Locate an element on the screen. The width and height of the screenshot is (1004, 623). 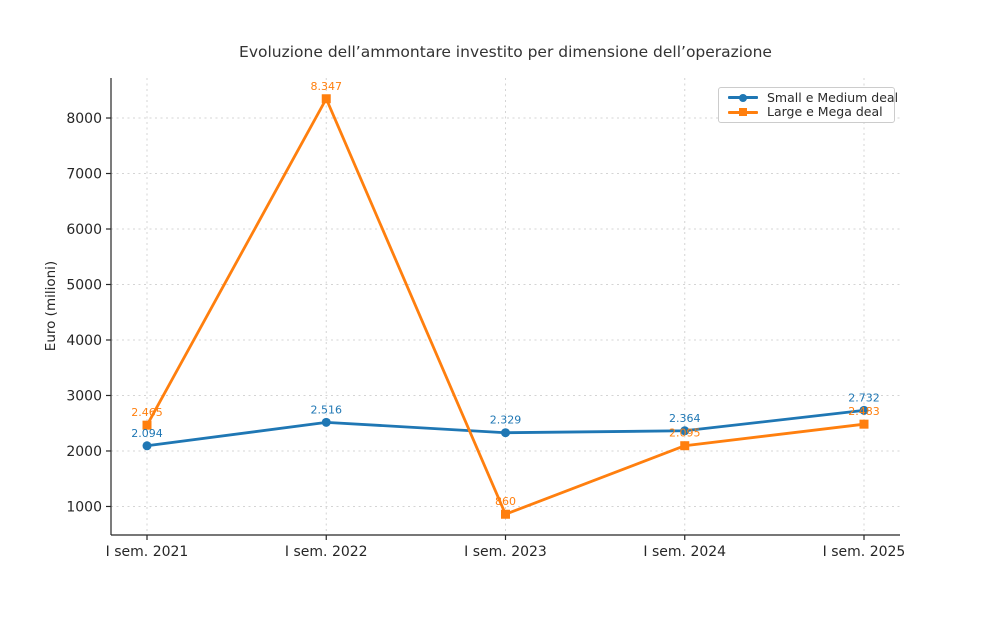
legend-item-large-mega-deal: Large e Mega deal is located at coordinates (808, 111).